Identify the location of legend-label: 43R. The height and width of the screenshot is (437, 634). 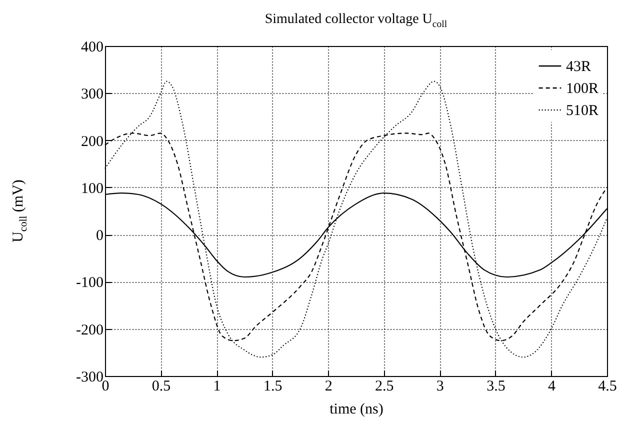
(579, 67).